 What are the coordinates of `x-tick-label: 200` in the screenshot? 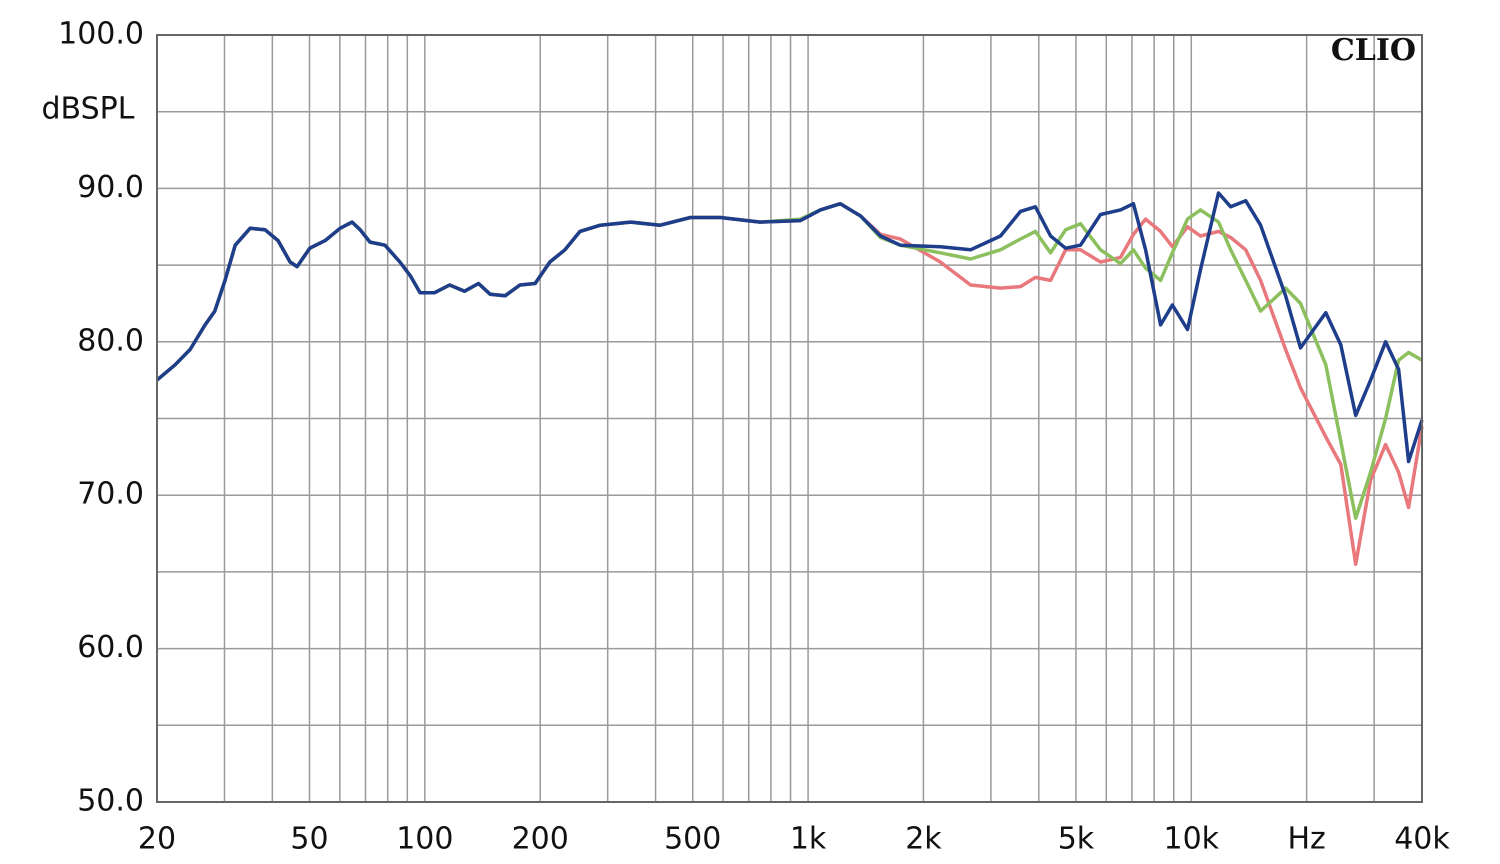 It's located at (540, 839).